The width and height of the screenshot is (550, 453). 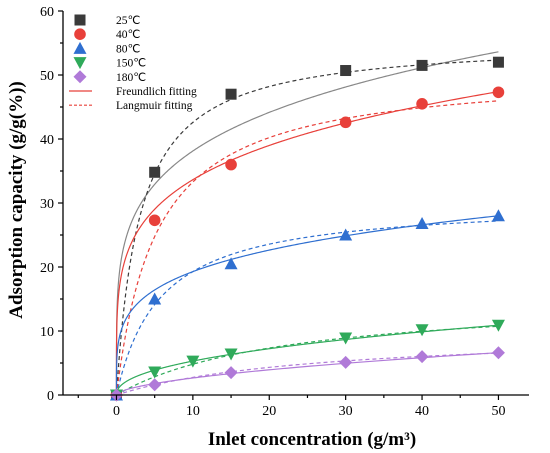 I want to click on x-axis-title: Inlet concentration (g/m³), so click(x=312, y=439).